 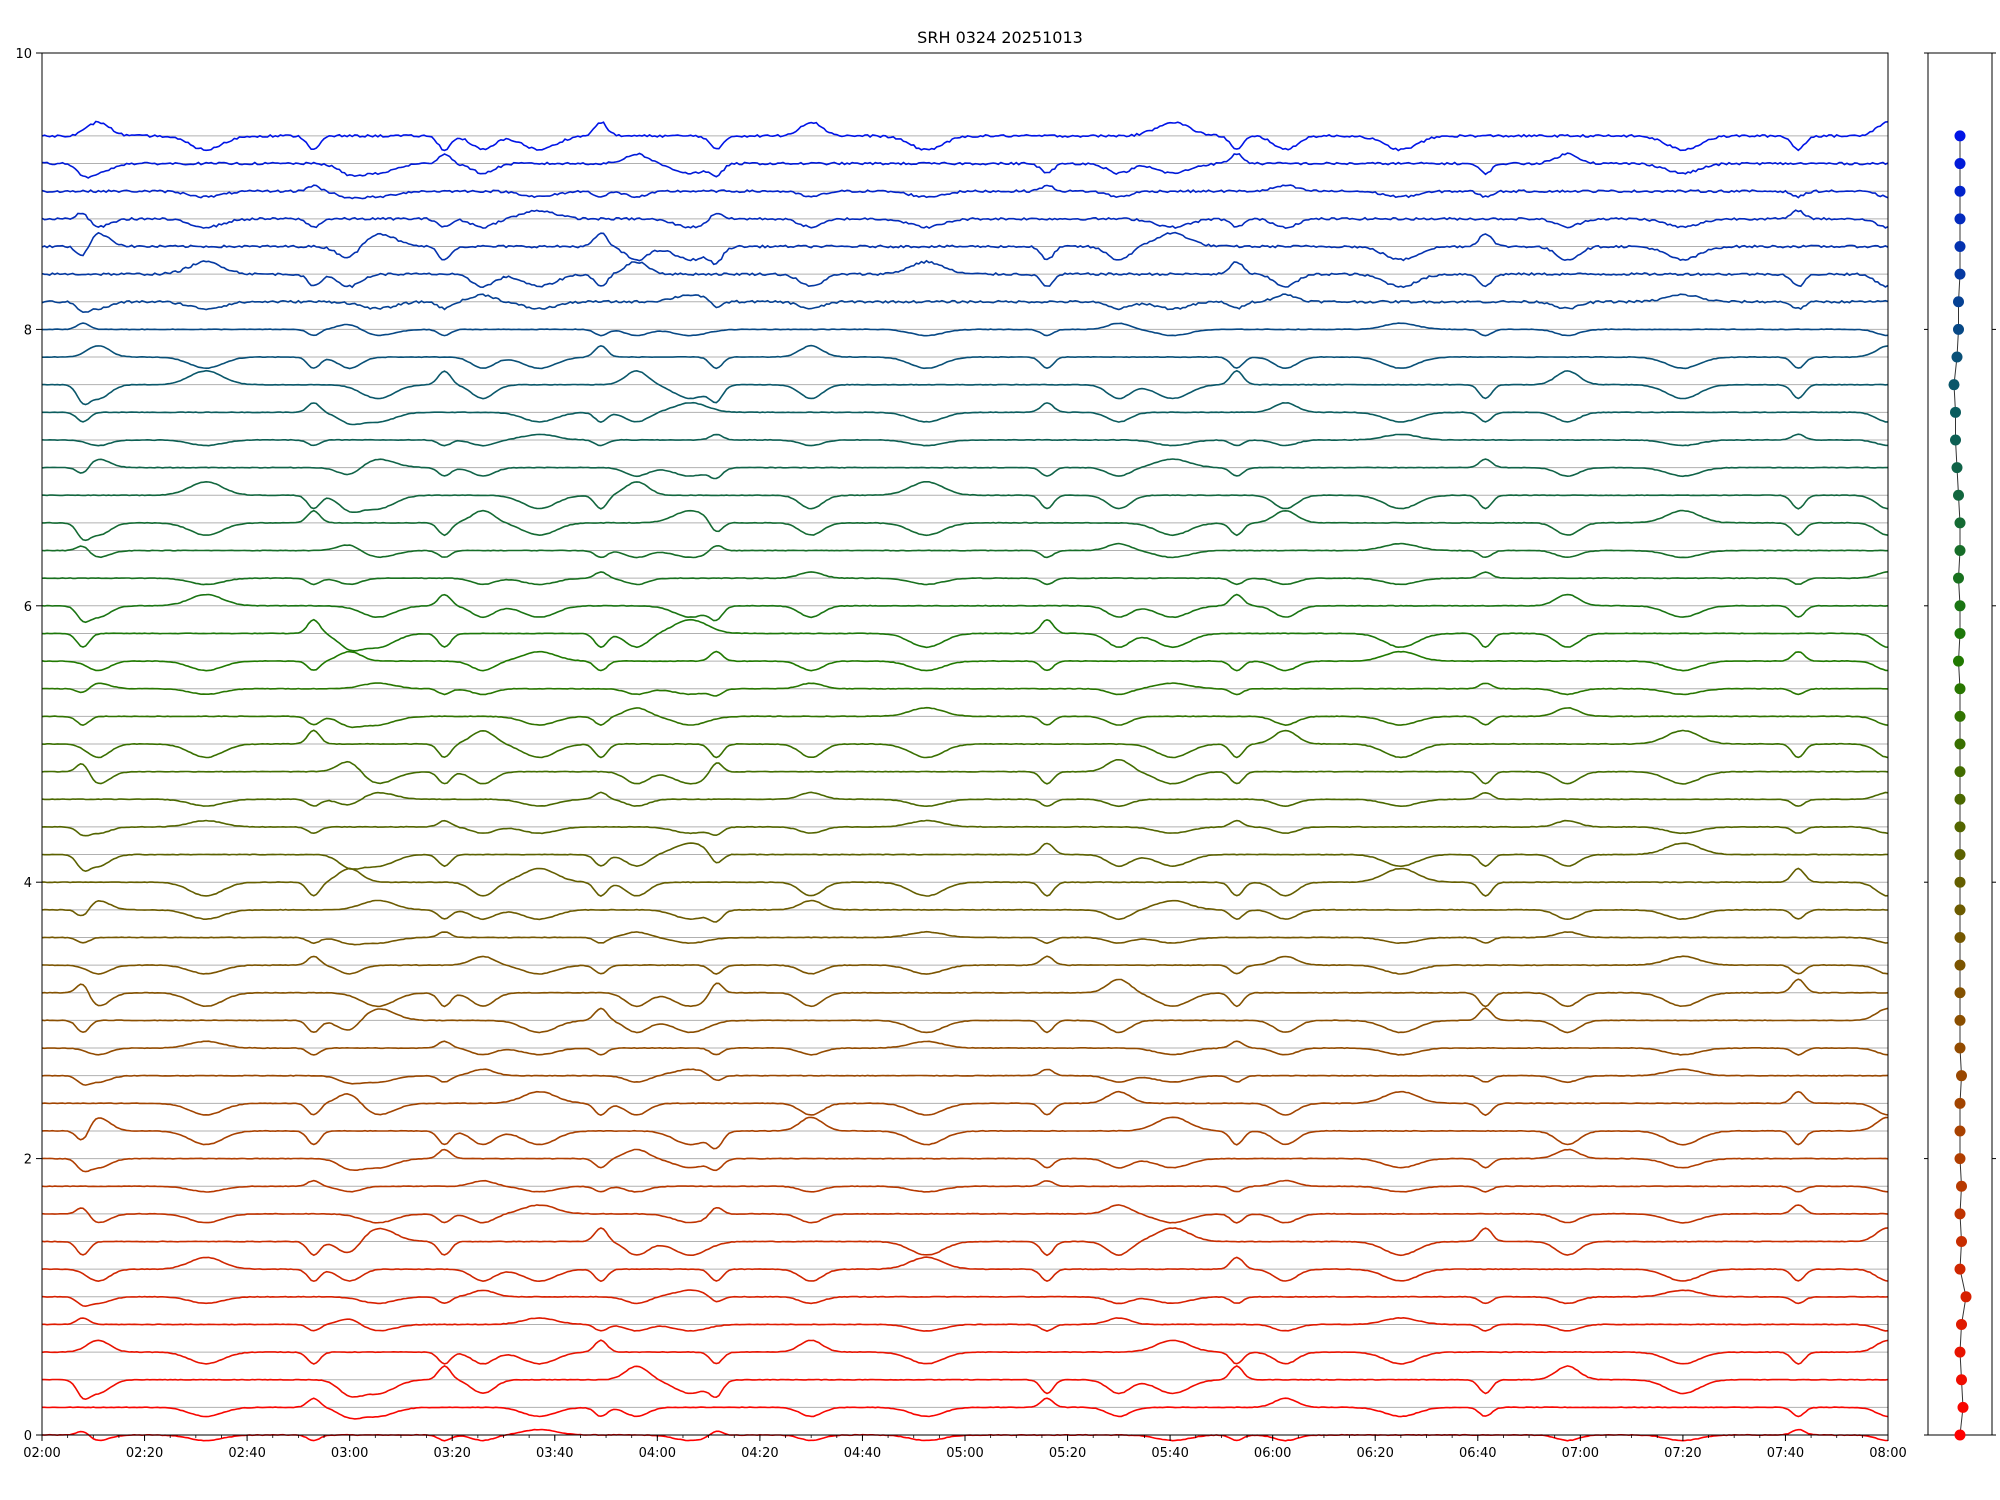 What do you see at coordinates (1169, 1453) in the screenshot?
I see `x-tick-label: 05:40` at bounding box center [1169, 1453].